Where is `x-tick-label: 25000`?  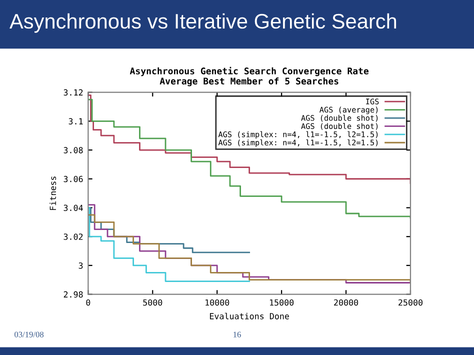
x-tick-label: 25000 is located at coordinates (410, 302).